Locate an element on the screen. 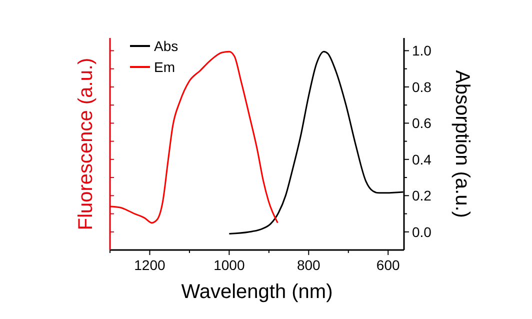  y-axis-title: Absorption (a.u.) is located at coordinates (462, 144).